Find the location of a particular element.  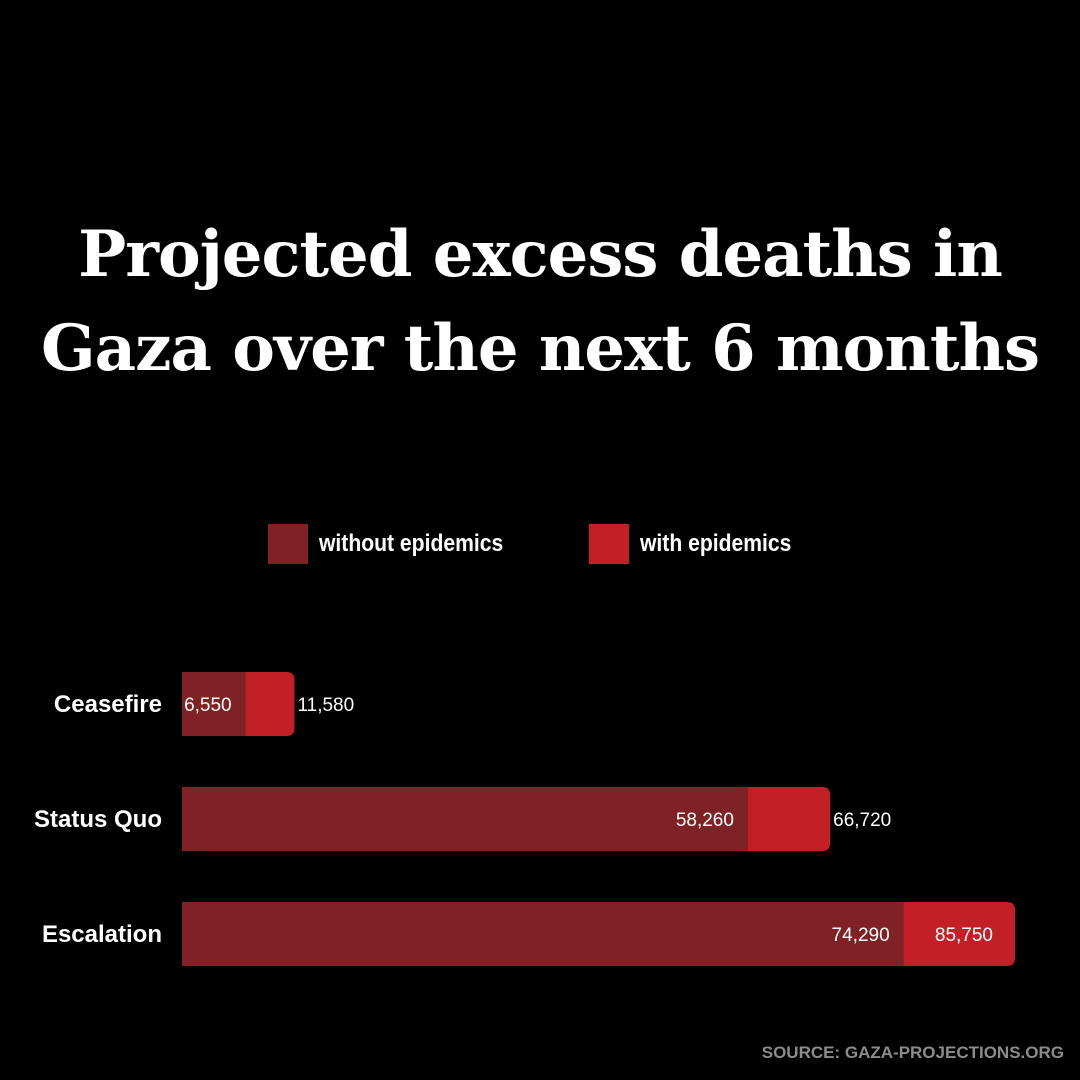

legend: without epidemics with epidemics is located at coordinates (540, 544).